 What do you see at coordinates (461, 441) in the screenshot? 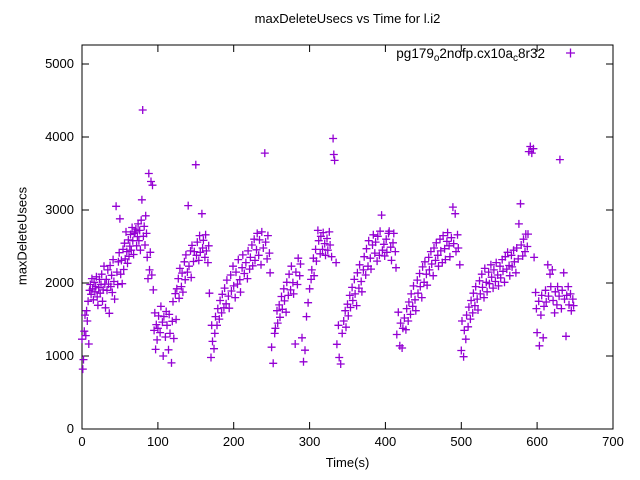
I see `x-tick-label: 500` at bounding box center [461, 441].